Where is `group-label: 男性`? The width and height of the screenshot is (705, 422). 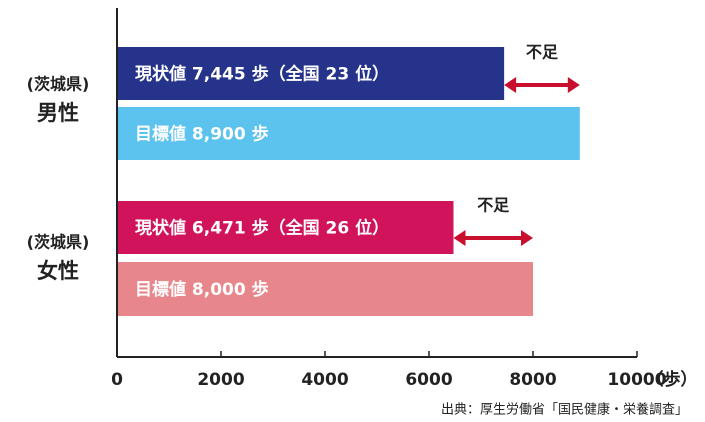
group-label: 男性 is located at coordinates (58, 113).